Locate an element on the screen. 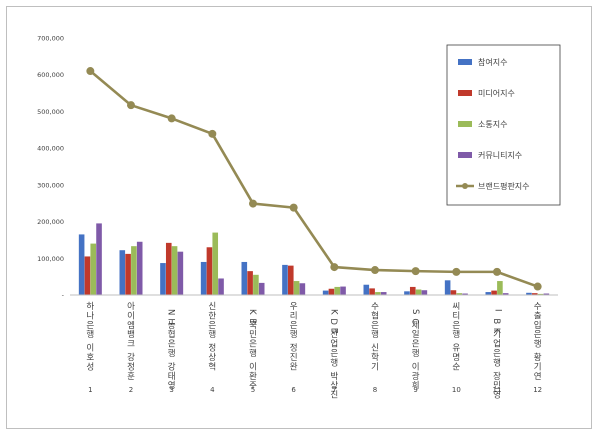  x-rank-label: 5 is located at coordinates (253, 390).